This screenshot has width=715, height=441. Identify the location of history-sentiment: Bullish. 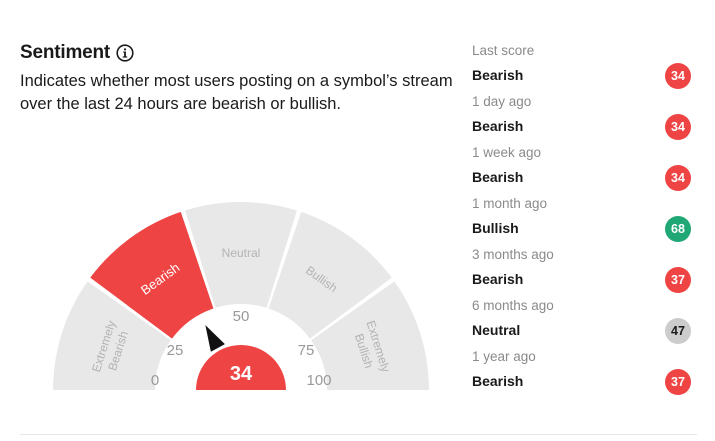
(495, 228).